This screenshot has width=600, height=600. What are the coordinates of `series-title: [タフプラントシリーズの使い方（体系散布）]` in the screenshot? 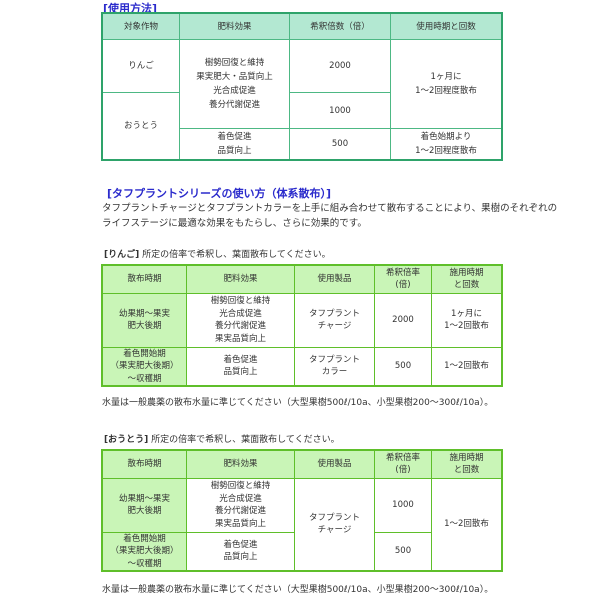 It's located at (219, 193).